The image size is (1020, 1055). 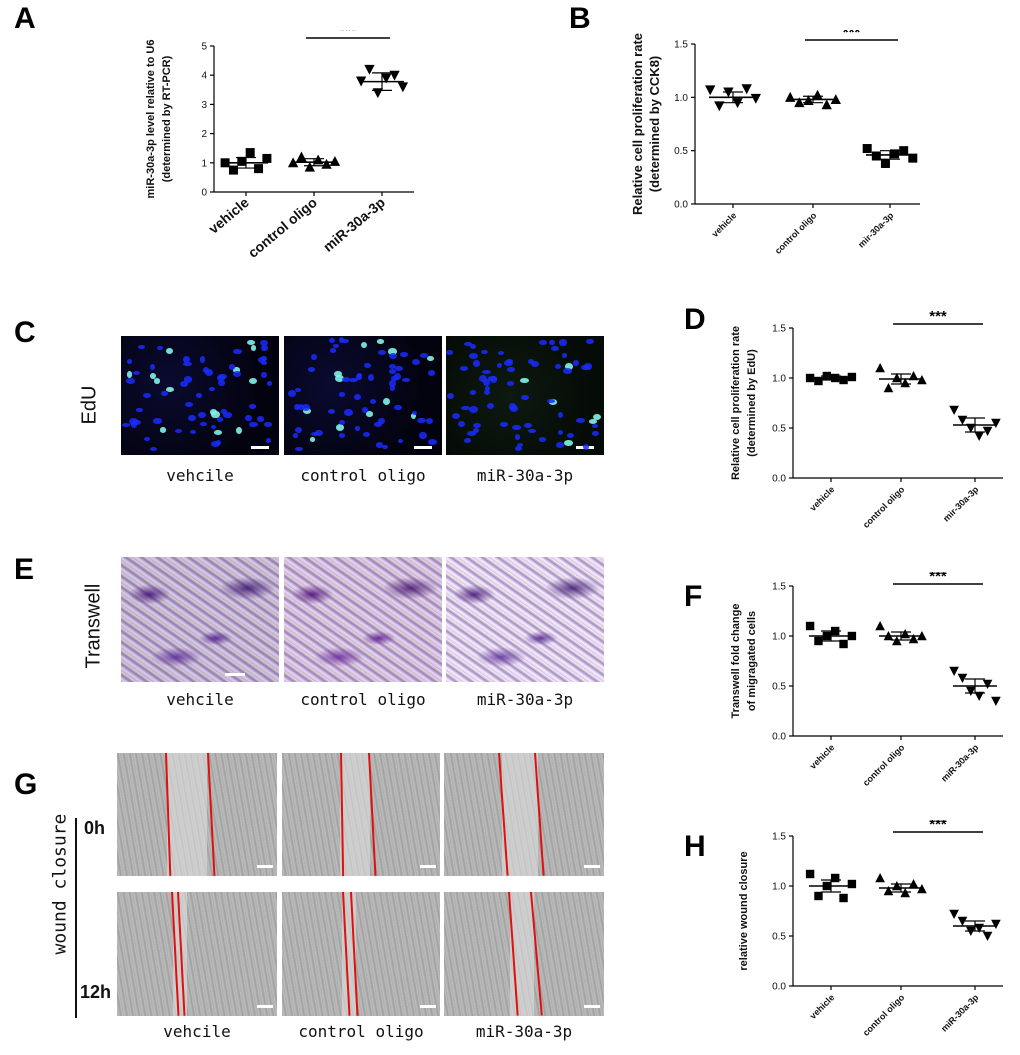 What do you see at coordinates (197, 814) in the screenshot?
I see `wound-image-vehicle-0h` at bounding box center [197, 814].